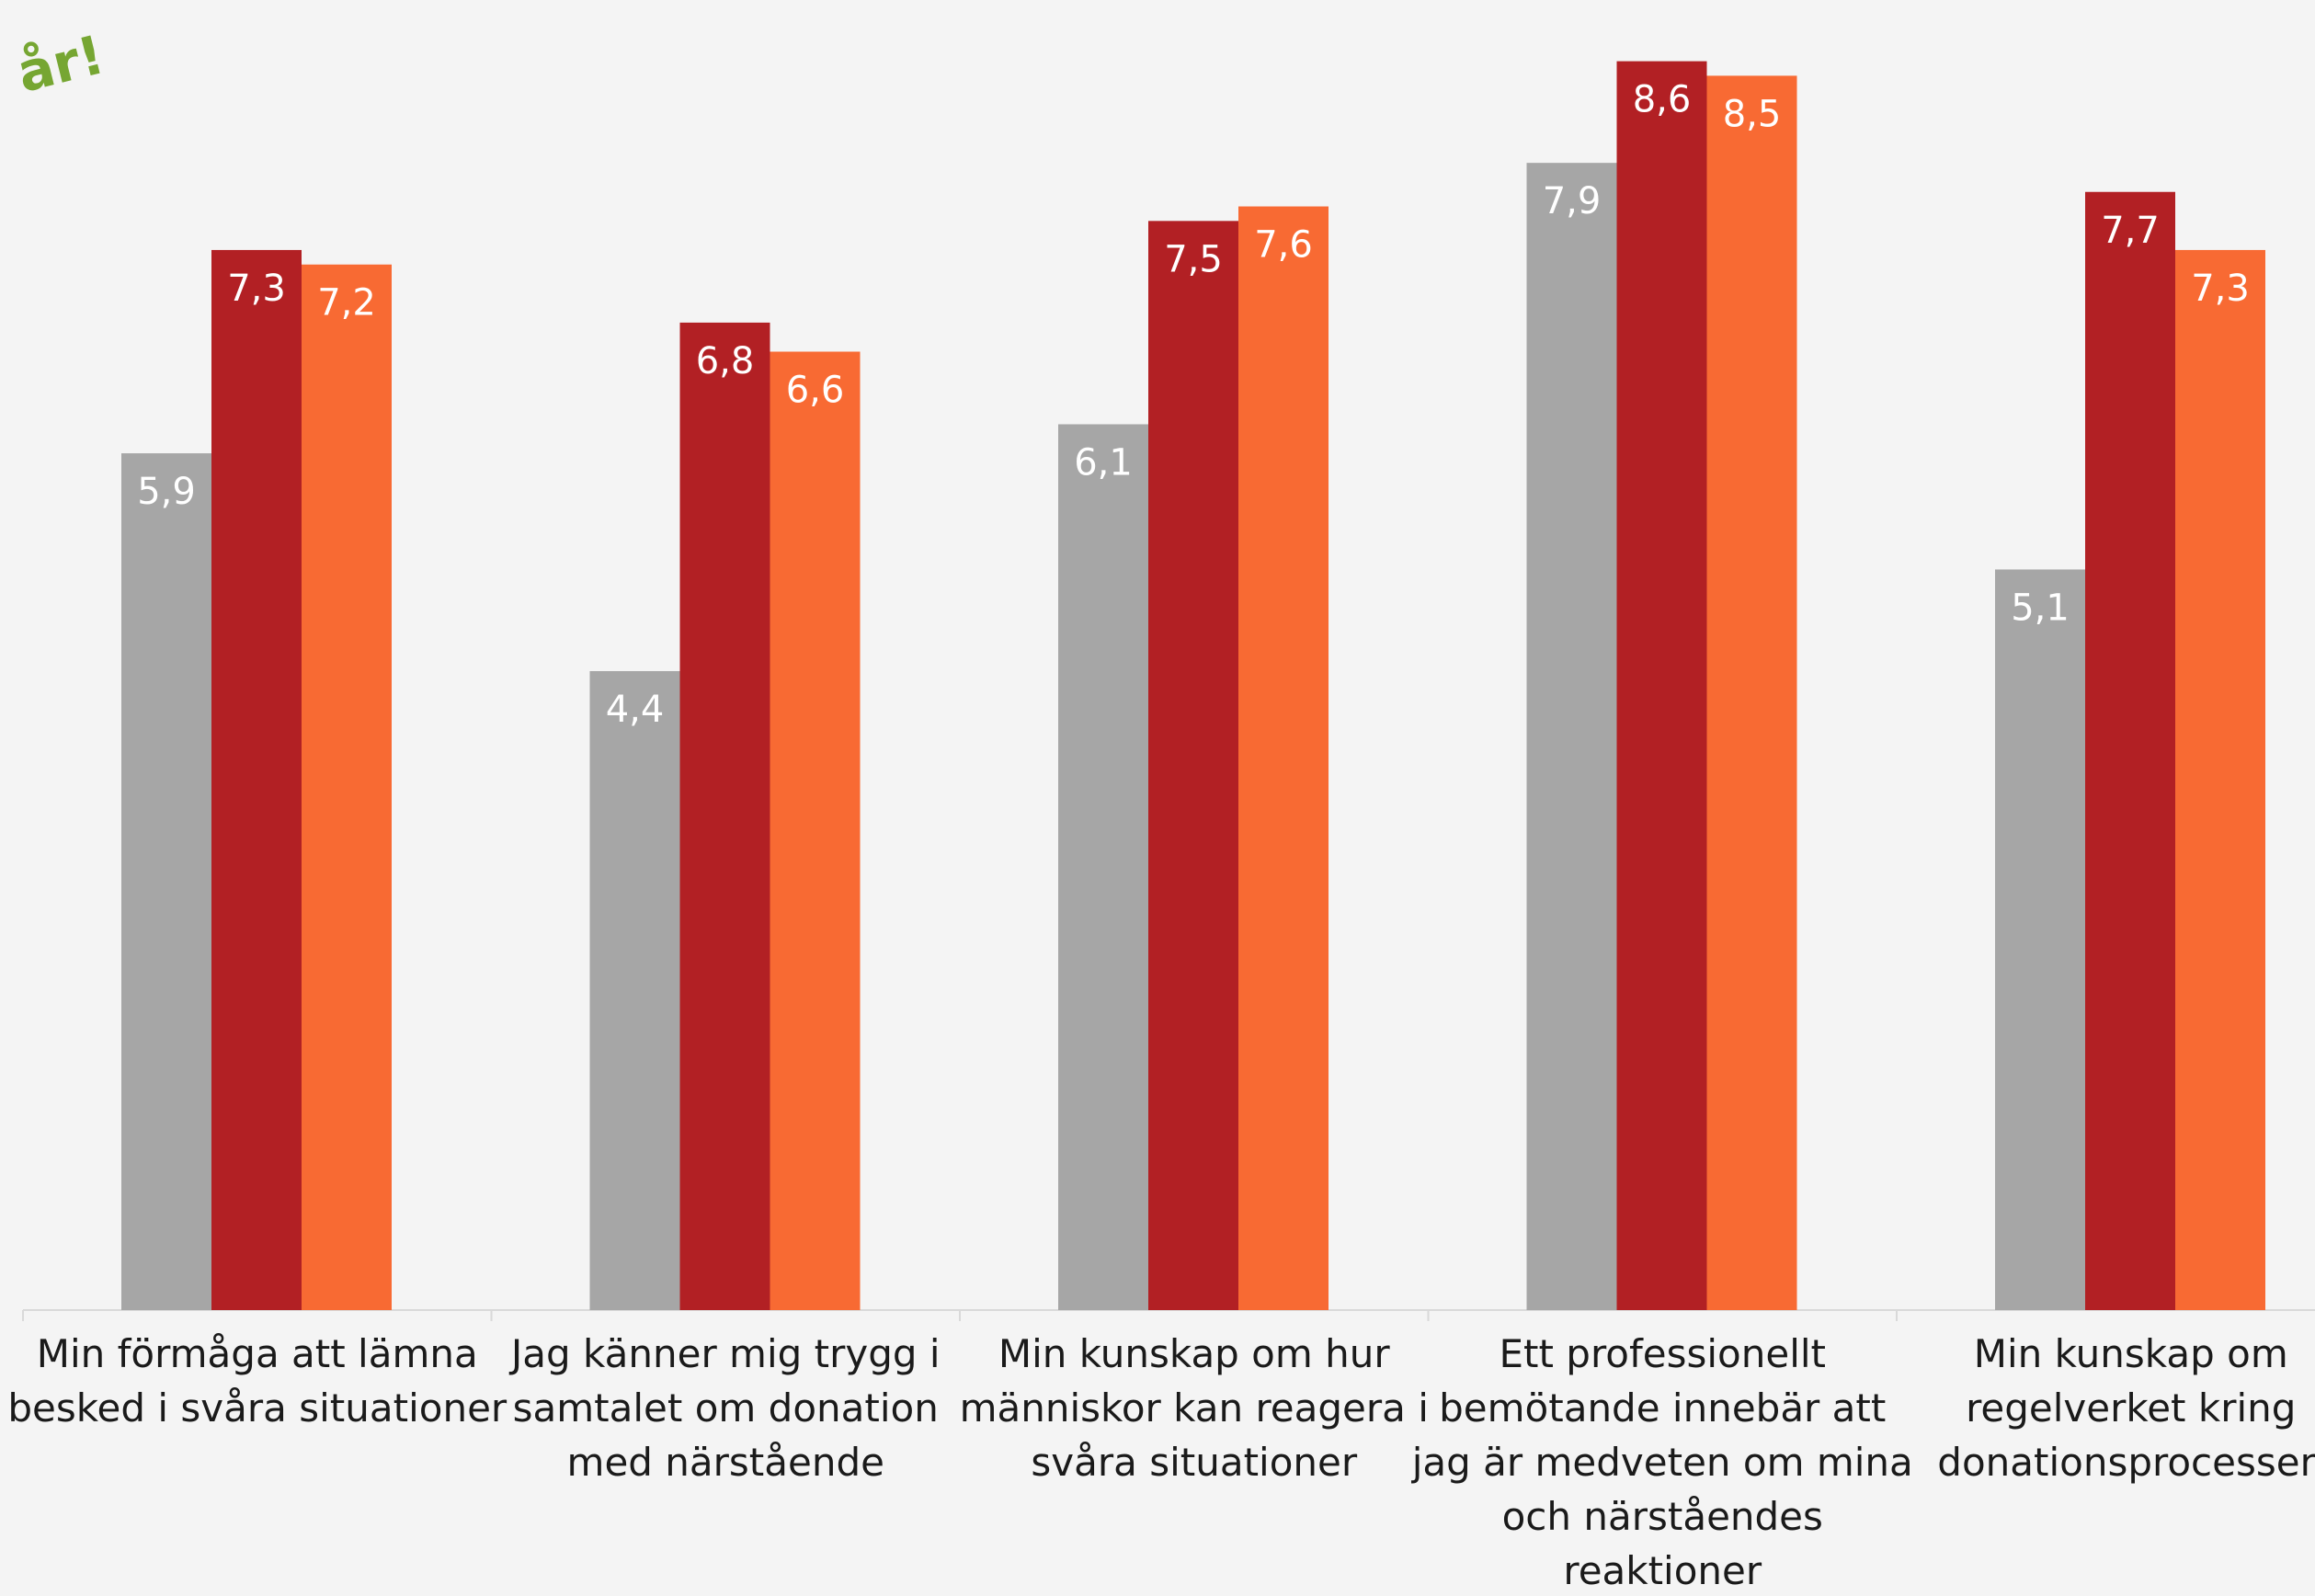 The image size is (2315, 1596). What do you see at coordinates (725, 361) in the screenshot?
I see `data-label: 6,8` at bounding box center [725, 361].